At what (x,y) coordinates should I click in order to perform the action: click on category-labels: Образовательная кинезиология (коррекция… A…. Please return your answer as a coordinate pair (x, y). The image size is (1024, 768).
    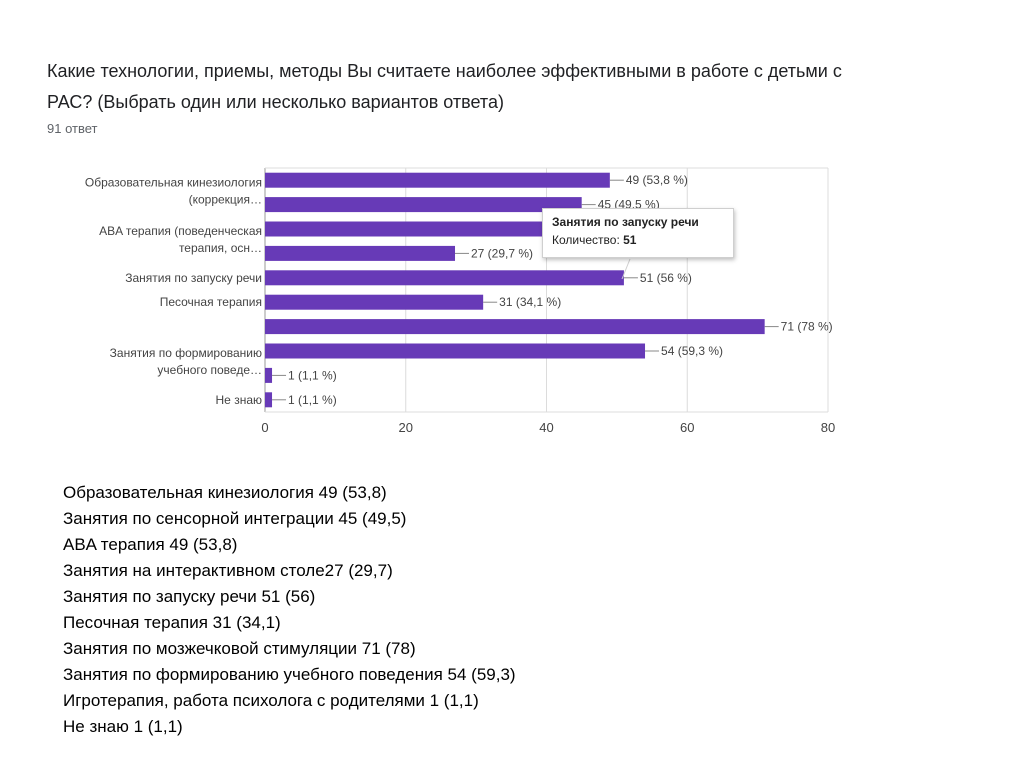
    Looking at the image, I should click on (173, 290).